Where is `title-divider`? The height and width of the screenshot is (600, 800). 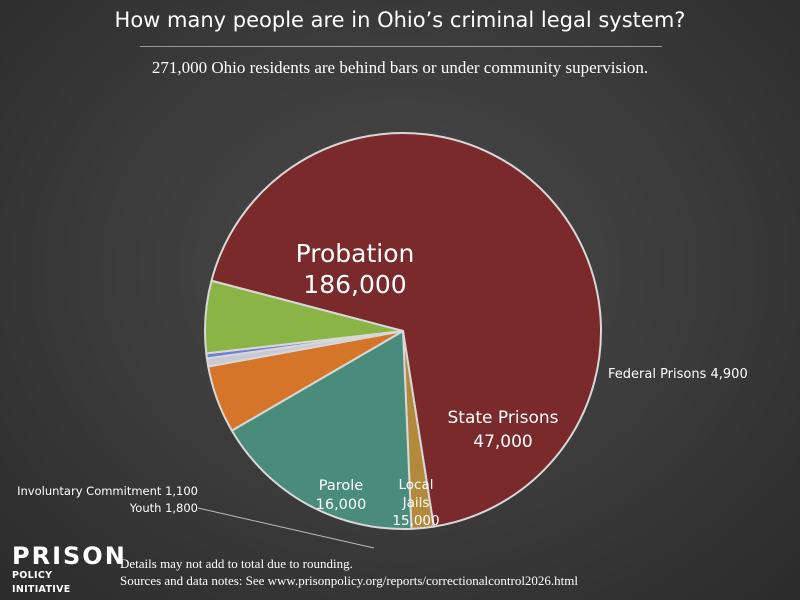 title-divider is located at coordinates (401, 46).